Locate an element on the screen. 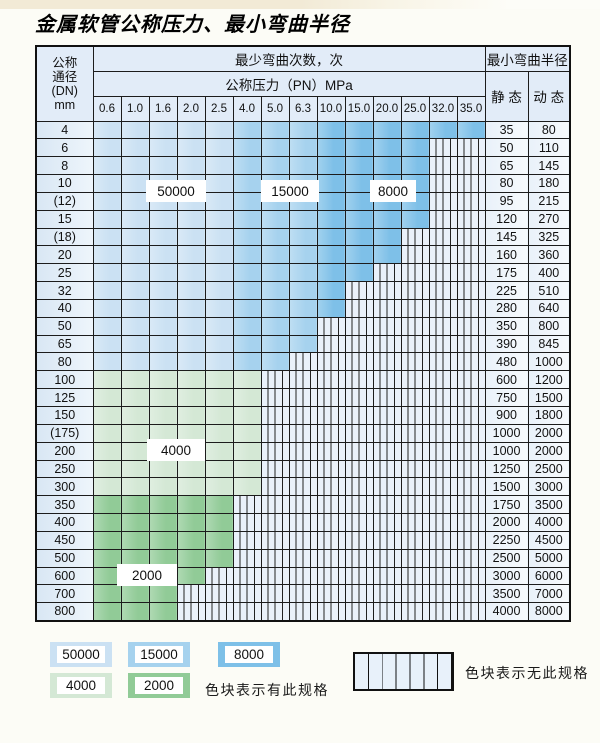 The width and height of the screenshot is (600, 743). pressure-col-header: 1.0 is located at coordinates (135, 108).